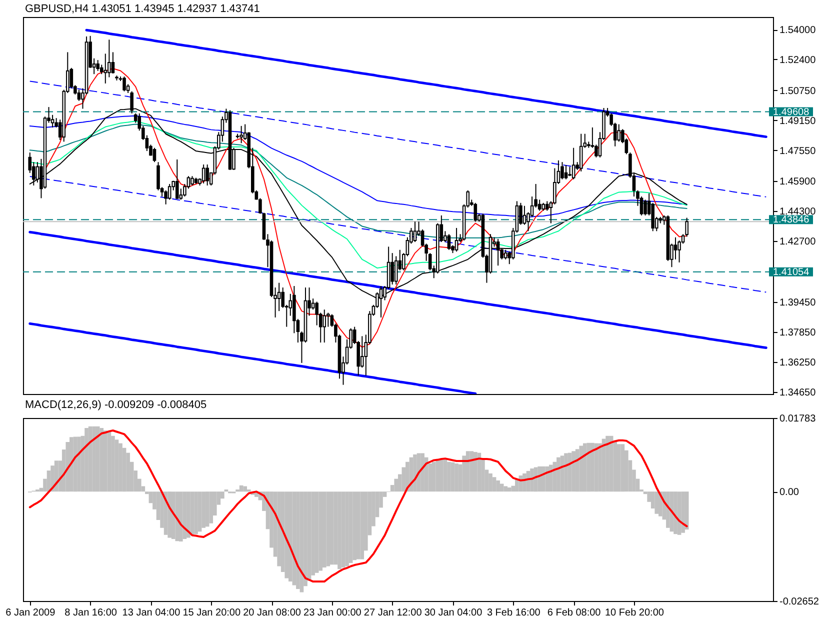 The image size is (825, 621). What do you see at coordinates (790, 492) in the screenshot?
I see `y-tick-label: 0.00` at bounding box center [790, 492].